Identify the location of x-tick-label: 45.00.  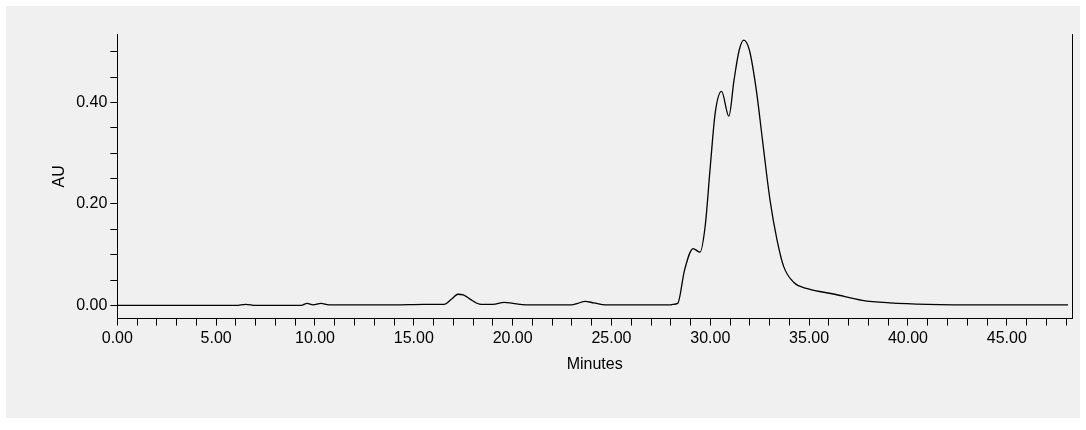
(1006, 337).